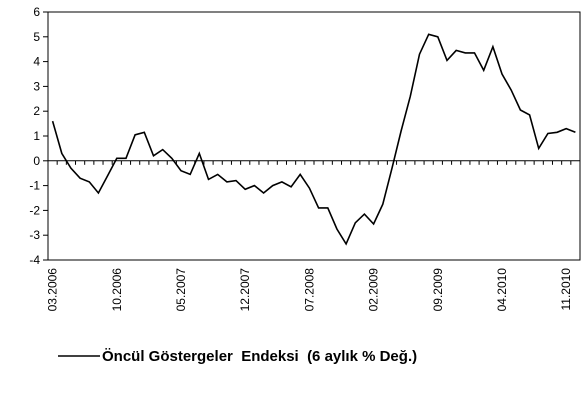 Image resolution: width=587 pixels, height=406 pixels. I want to click on y-tick-label: 2, so click(36, 111).